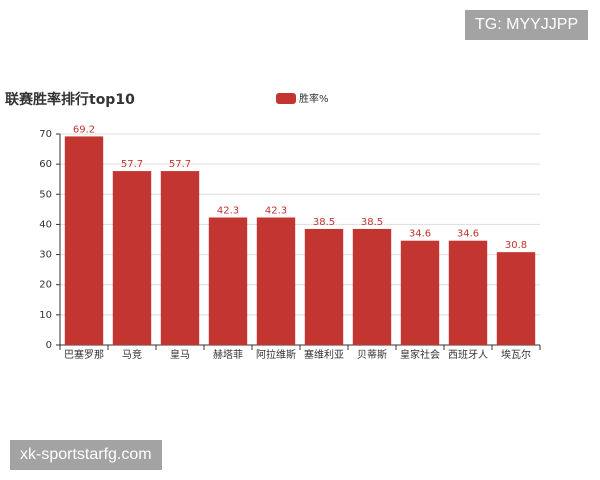 This screenshot has width=600, height=480. I want to click on y-tick-label: 10, so click(45, 315).